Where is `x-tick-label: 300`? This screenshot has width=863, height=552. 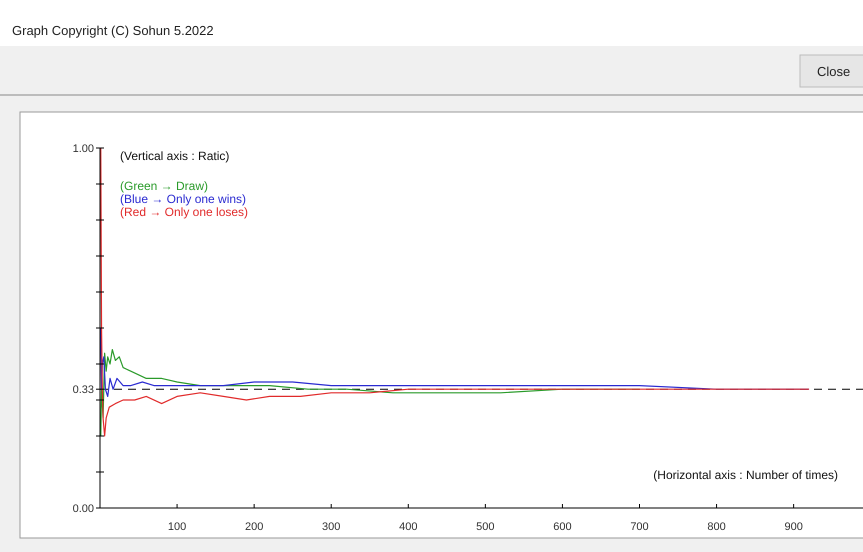
x-tick-label: 300 is located at coordinates (331, 527).